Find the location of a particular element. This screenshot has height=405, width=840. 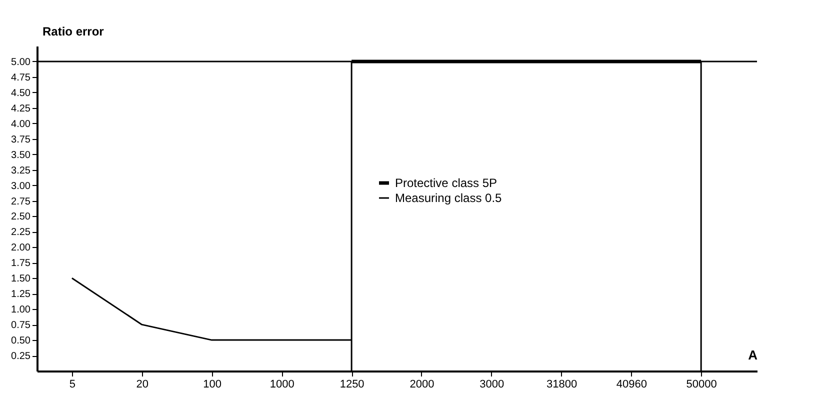

y-tick-label: 0.75 is located at coordinates (21, 326).